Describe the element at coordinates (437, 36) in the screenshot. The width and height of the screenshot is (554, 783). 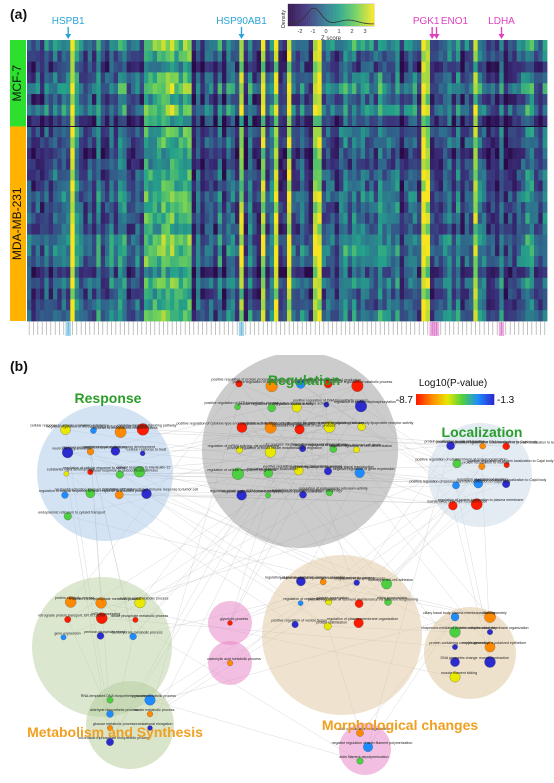
I see `gene-arrow-head` at that location.